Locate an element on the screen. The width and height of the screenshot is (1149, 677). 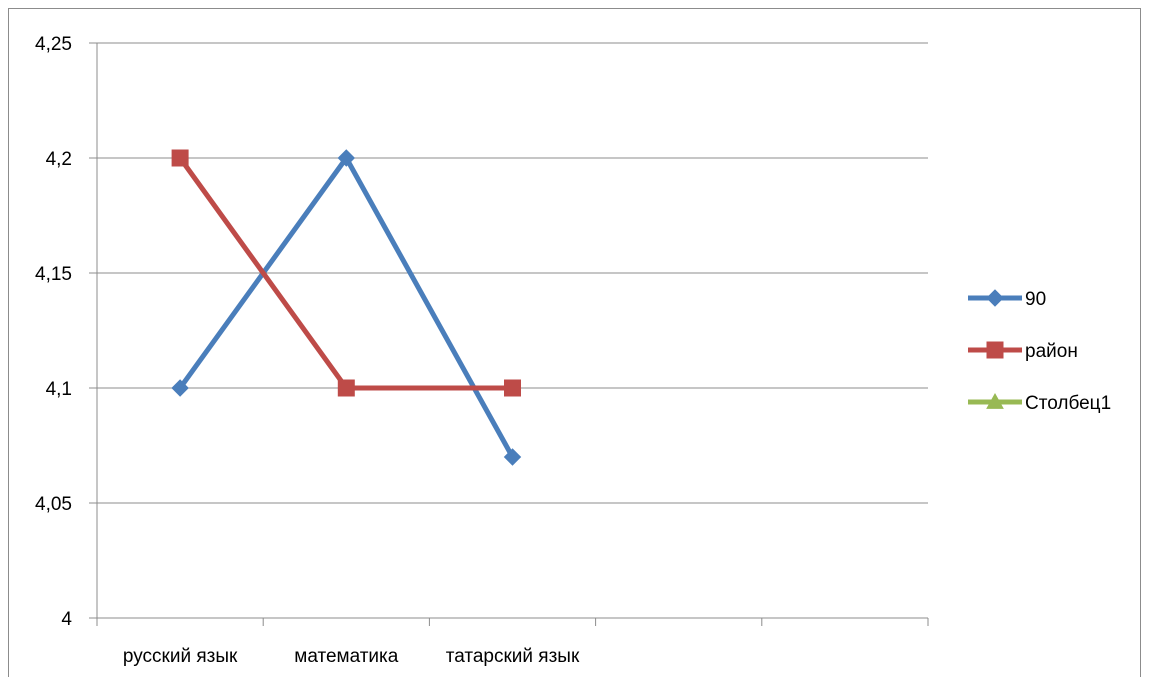
y-tick-label: 4,25 is located at coordinates (53, 44).